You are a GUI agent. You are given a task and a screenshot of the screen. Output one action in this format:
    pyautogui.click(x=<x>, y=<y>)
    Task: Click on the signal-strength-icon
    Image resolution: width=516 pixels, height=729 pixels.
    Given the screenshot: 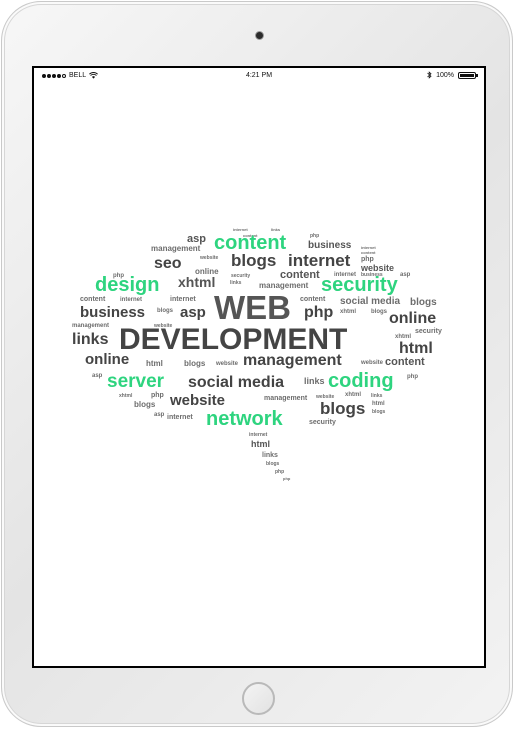 What is the action you would take?
    pyautogui.click(x=54, y=75)
    